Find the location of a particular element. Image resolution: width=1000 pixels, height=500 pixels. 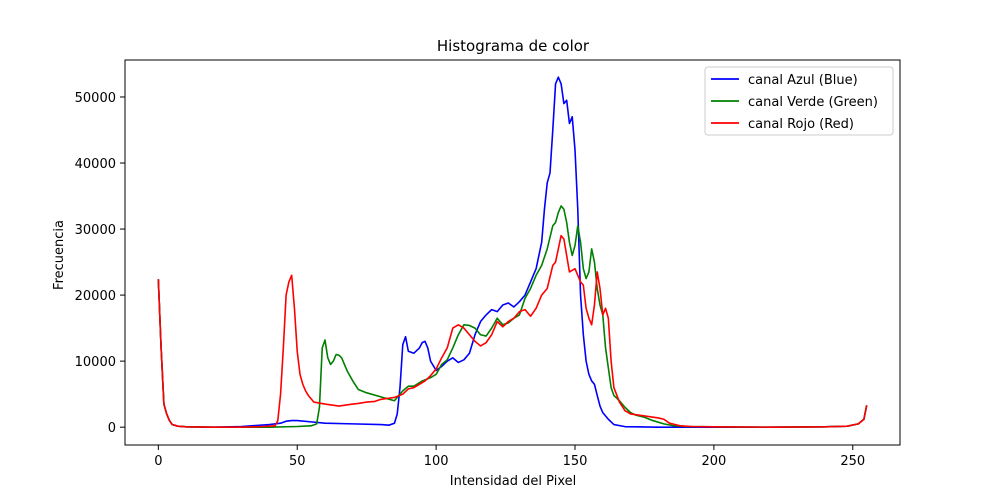

x-tick-label: 150 is located at coordinates (575, 461).